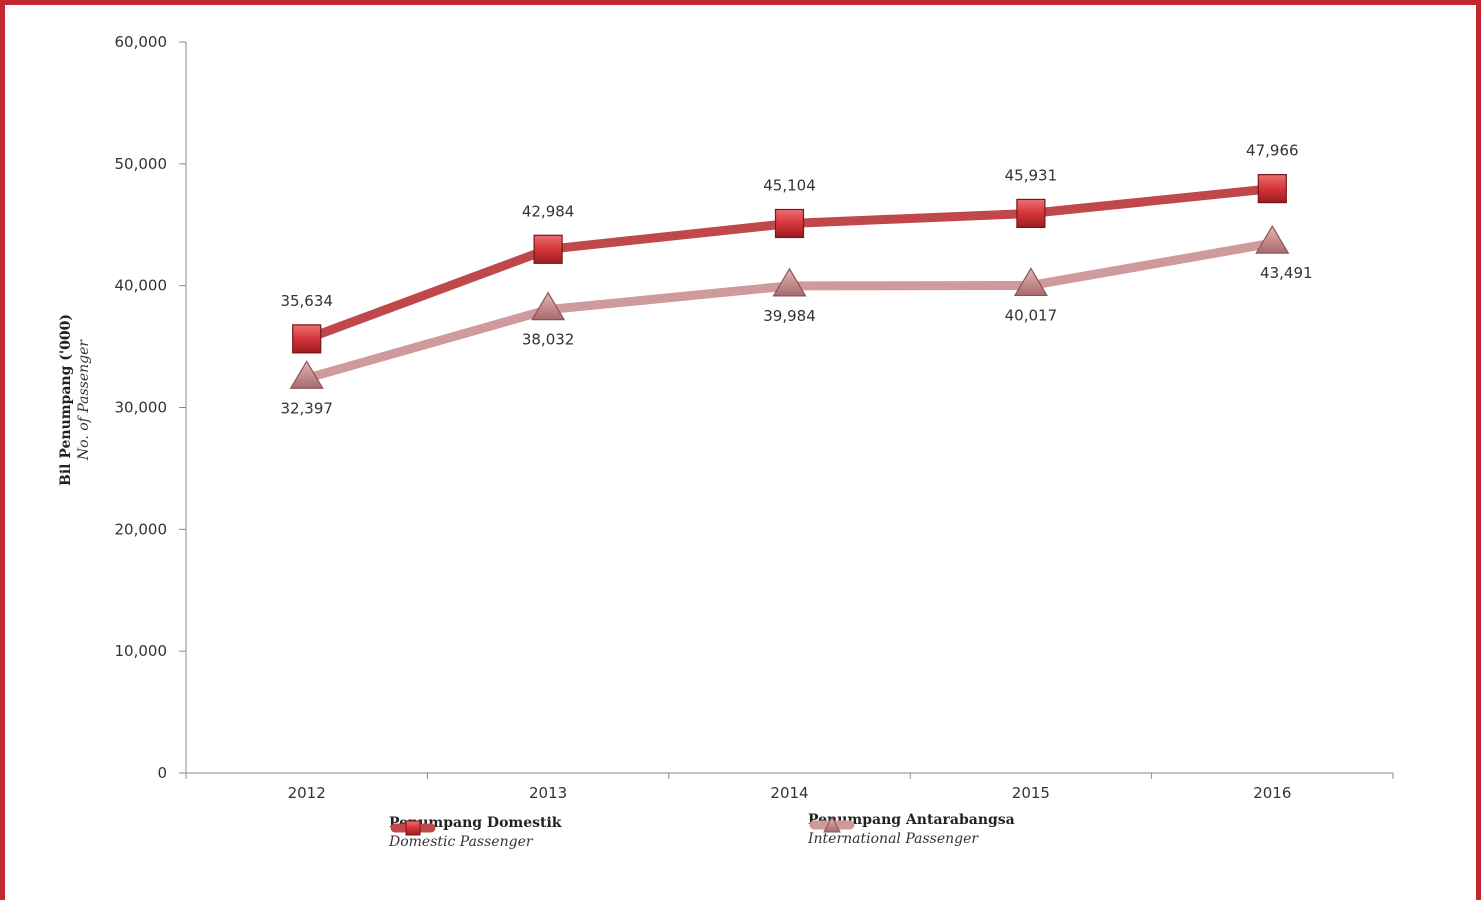 Image resolution: width=1481 pixels, height=900 pixels. I want to click on data-label-domestic: 35,634, so click(306, 301).